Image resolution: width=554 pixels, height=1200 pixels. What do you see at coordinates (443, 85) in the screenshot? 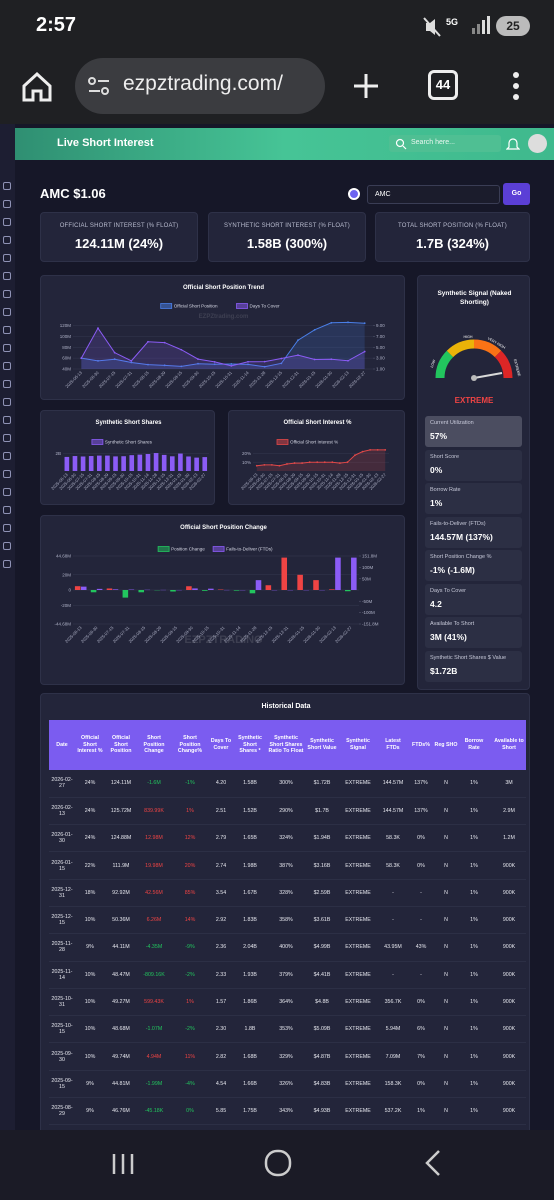
I see `tab-count: 44` at bounding box center [443, 85].